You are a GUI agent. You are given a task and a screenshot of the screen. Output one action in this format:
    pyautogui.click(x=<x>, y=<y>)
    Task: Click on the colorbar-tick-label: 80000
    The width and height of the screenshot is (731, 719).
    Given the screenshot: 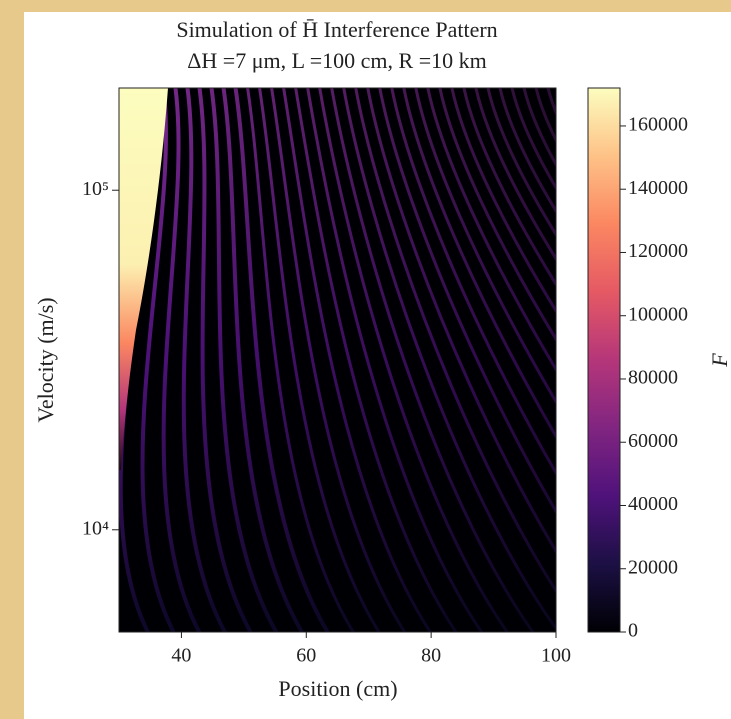 What is the action you would take?
    pyautogui.click(x=653, y=378)
    